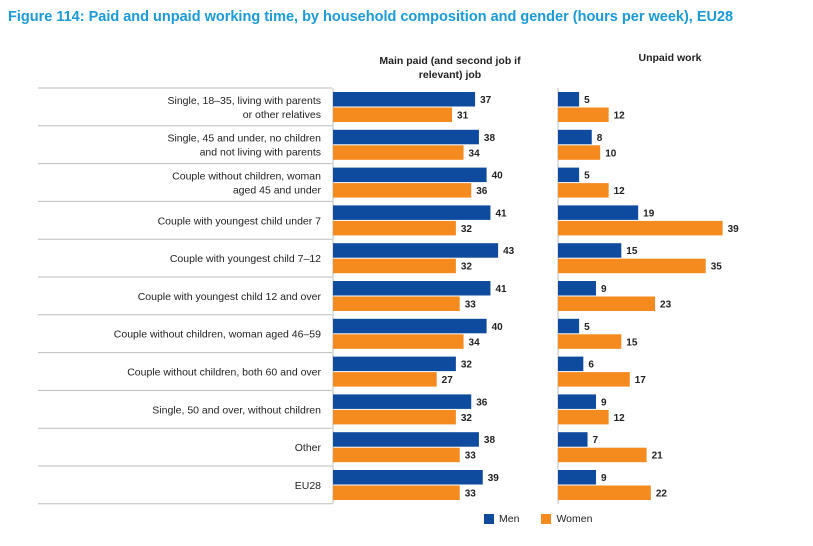 This screenshot has width=813, height=546. I want to click on unpaid-value-label-women: 15, so click(632, 342).